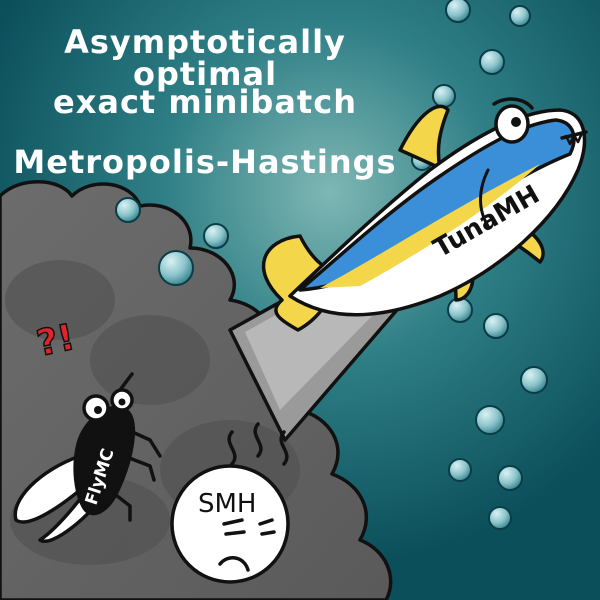 The image size is (600, 600). I want to click on fly-character, so click(87, 457).